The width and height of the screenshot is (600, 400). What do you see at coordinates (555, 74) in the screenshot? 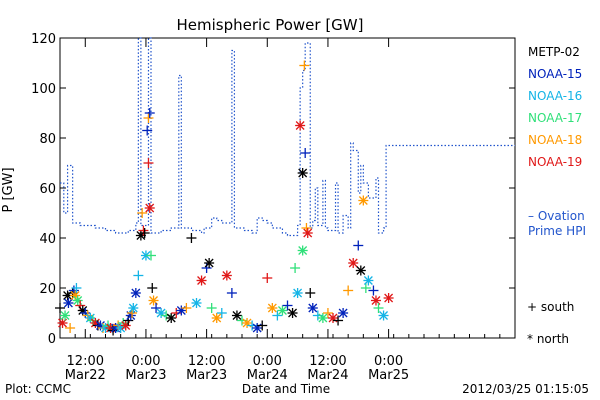
I see `legend-item: NOAA-15` at bounding box center [555, 74].